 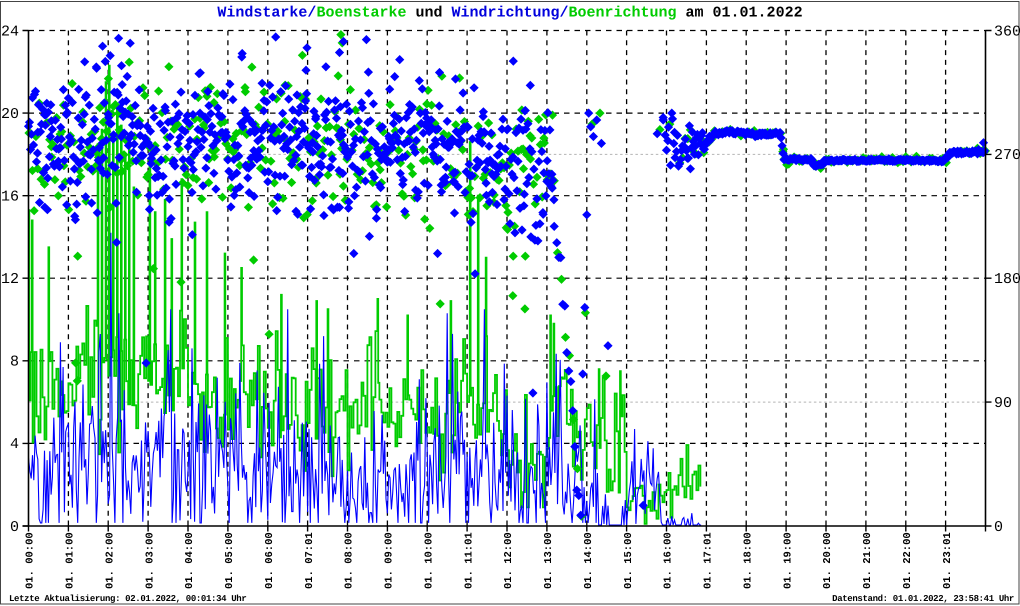 What do you see at coordinates (828, 560) in the screenshot?
I see `svg-text: 01. 20:00` at bounding box center [828, 560].